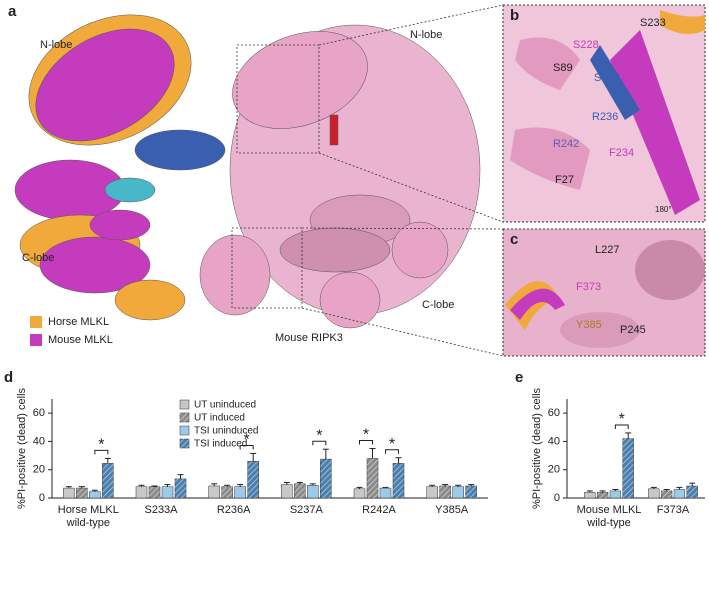  Describe the element at coordinates (452, 510) in the screenshot. I see `x-tick-label: Y385A` at that location.